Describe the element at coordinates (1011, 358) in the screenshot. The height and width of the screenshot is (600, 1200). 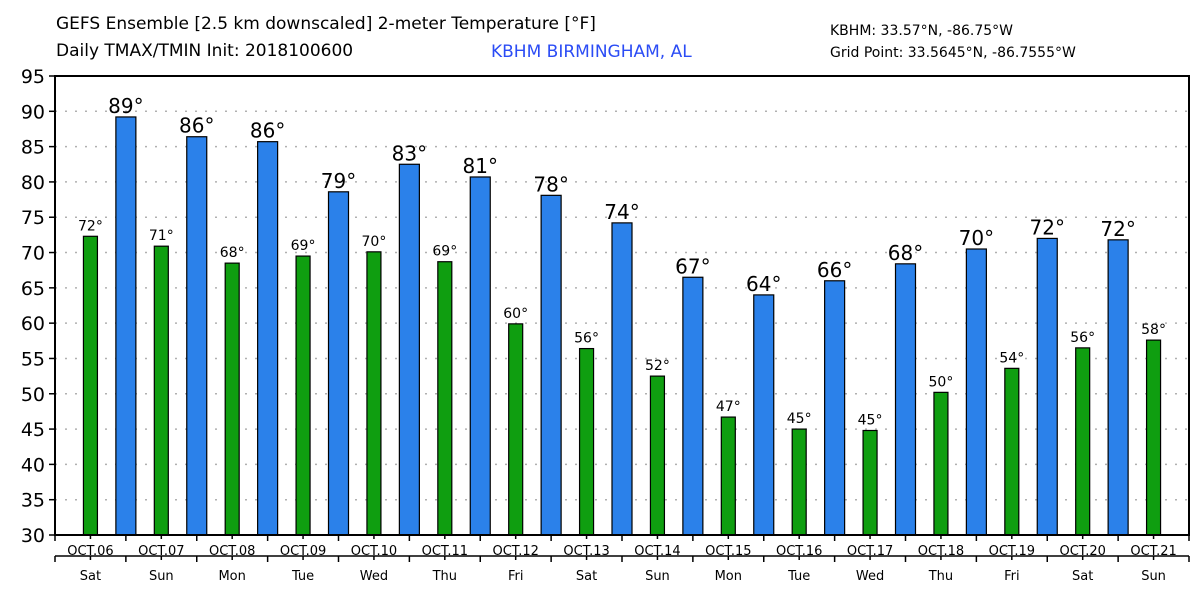
I see `tmin-label: 54°` at that location.